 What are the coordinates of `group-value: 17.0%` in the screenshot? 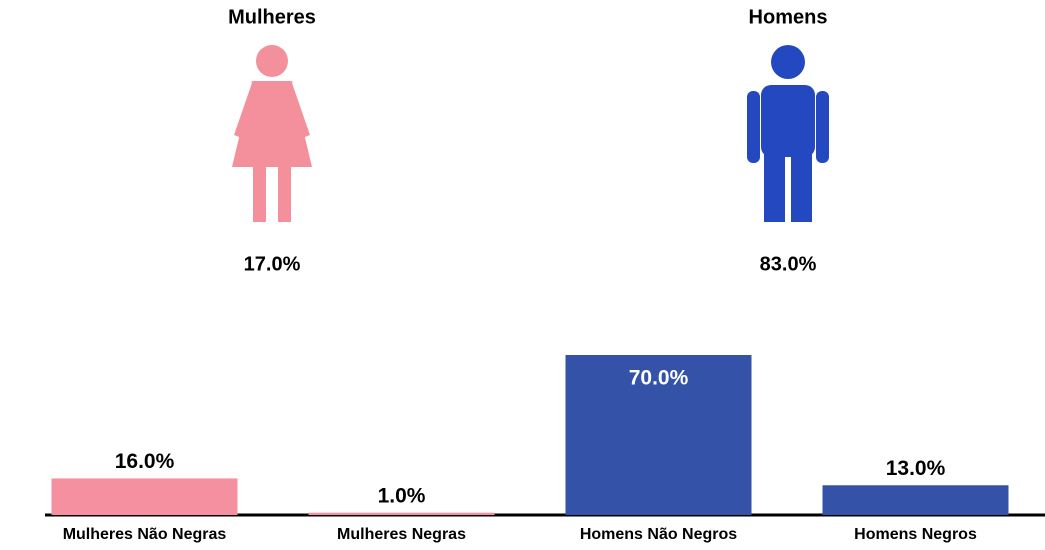 It's located at (272, 264).